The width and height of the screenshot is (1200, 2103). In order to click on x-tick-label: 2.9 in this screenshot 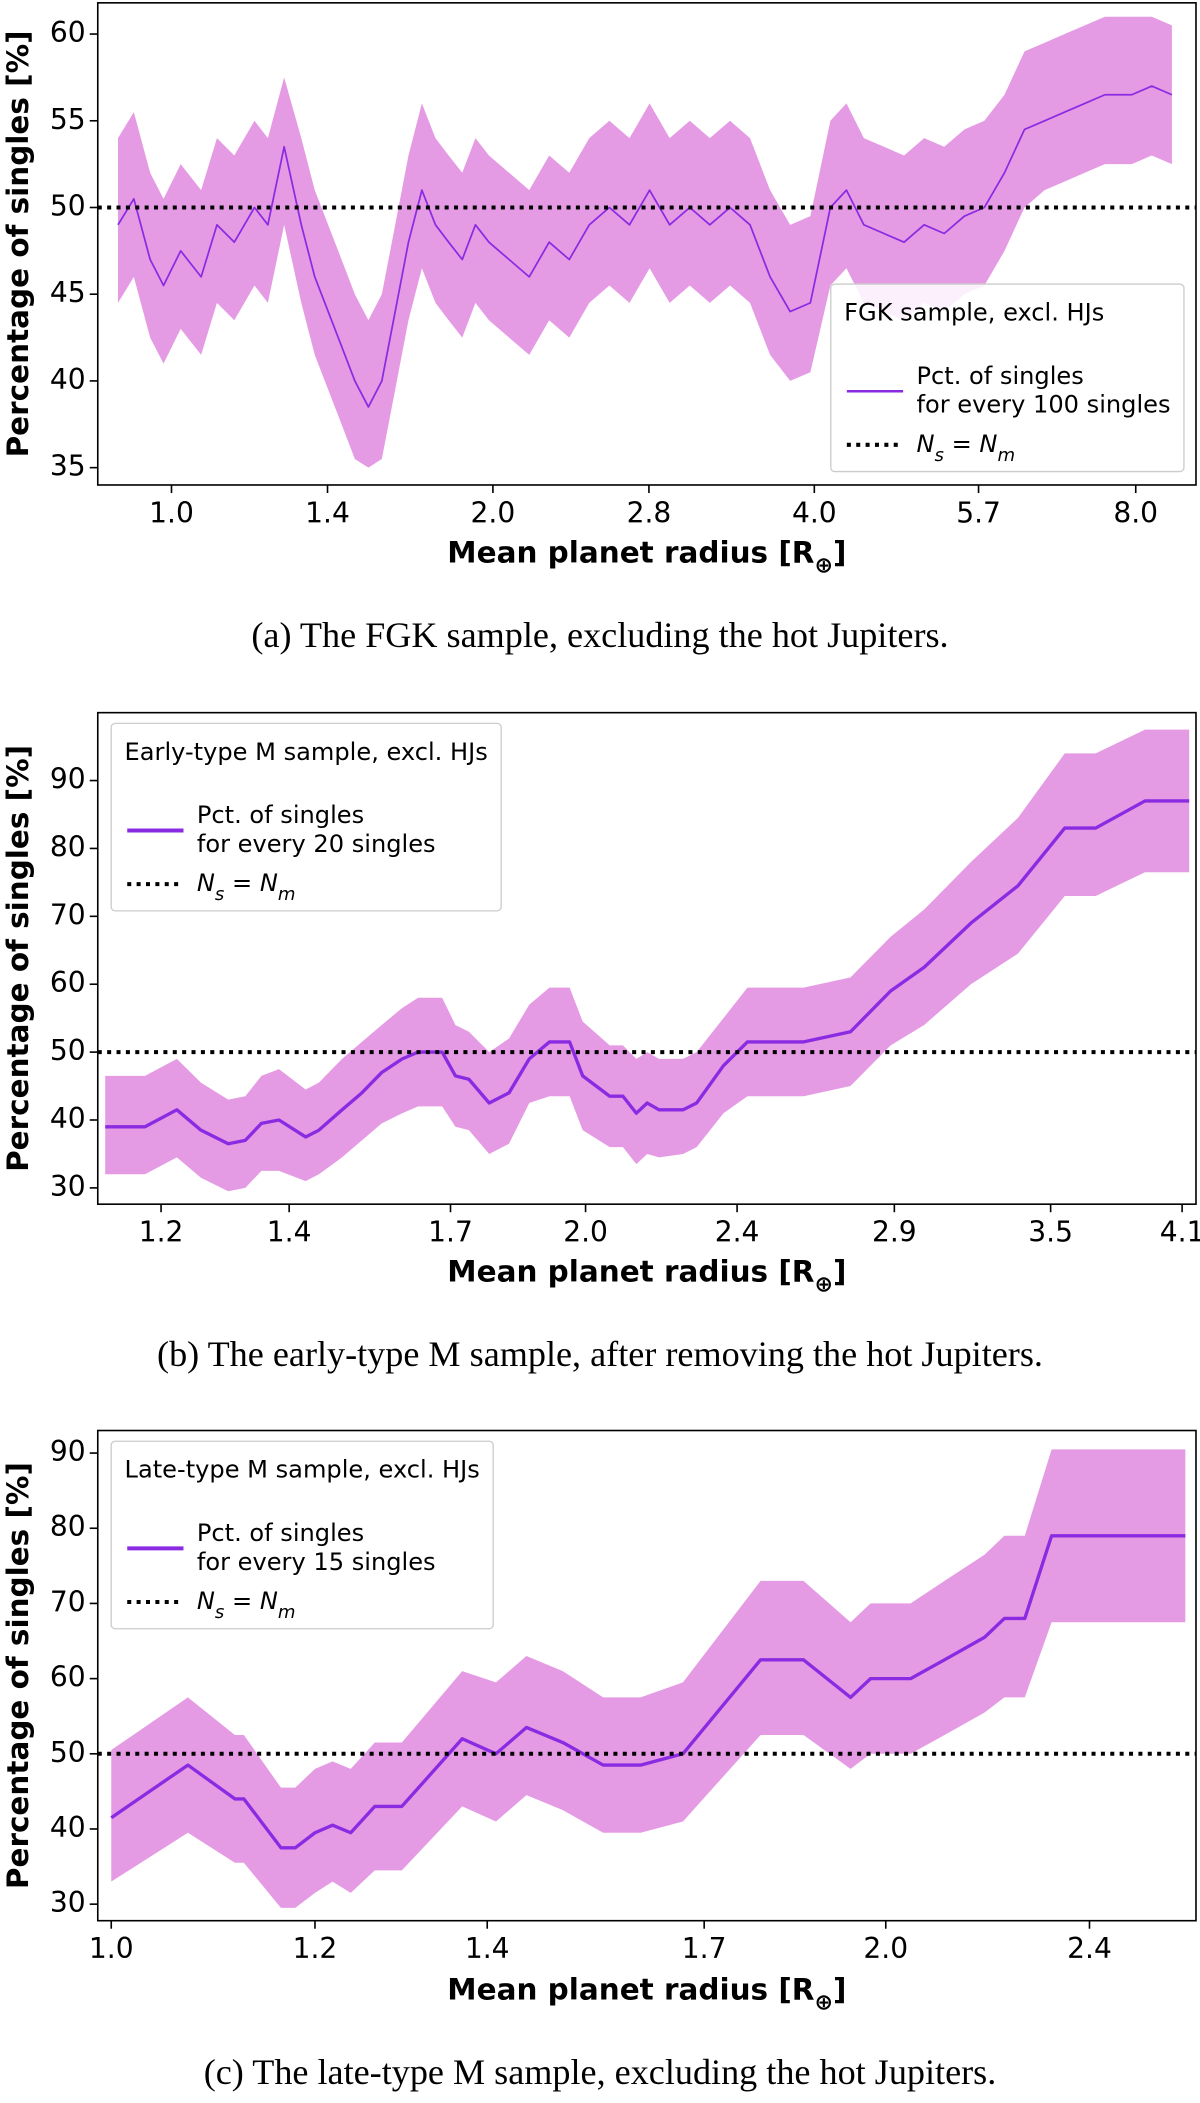, I will do `click(894, 1232)`.